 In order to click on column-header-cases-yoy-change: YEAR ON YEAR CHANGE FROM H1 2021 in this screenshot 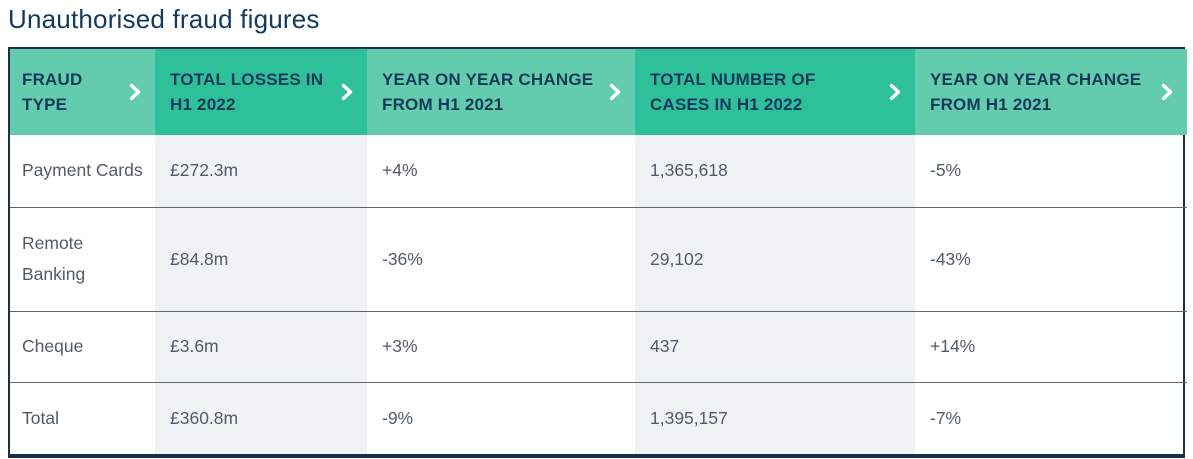, I will do `click(1051, 92)`.